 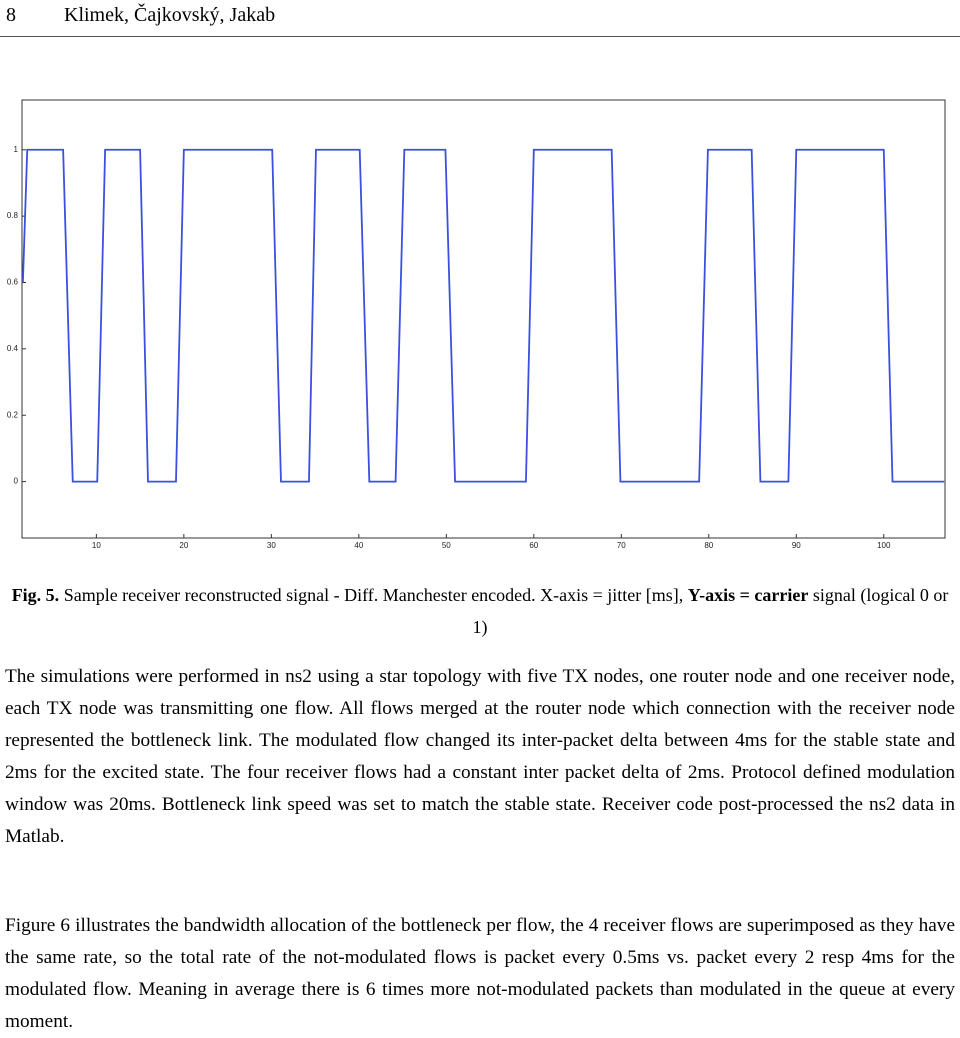 What do you see at coordinates (710, 611) in the screenshot?
I see `caption-rest: signal (logical 0 or 1)` at bounding box center [710, 611].